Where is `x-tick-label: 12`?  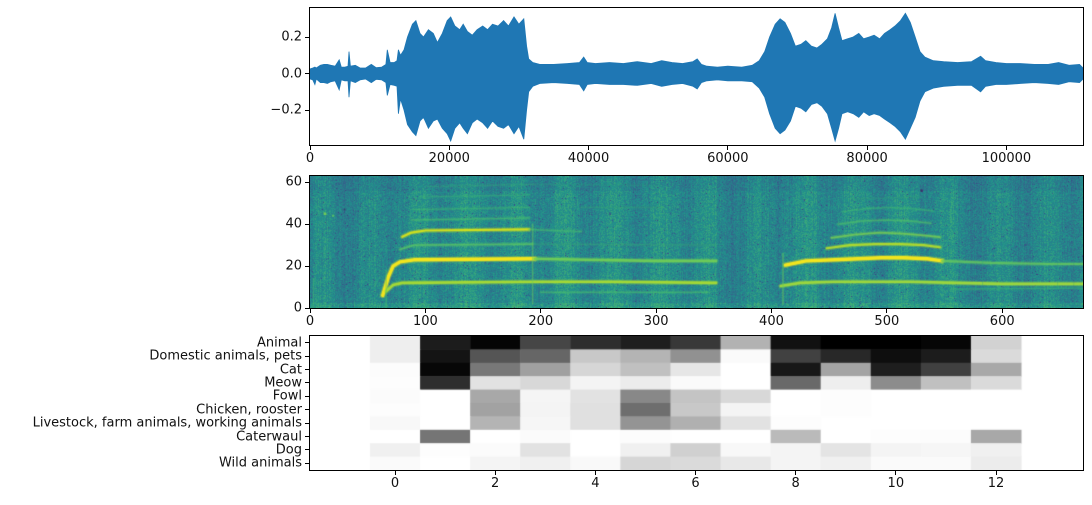
x-tick-label: 12 is located at coordinates (996, 483).